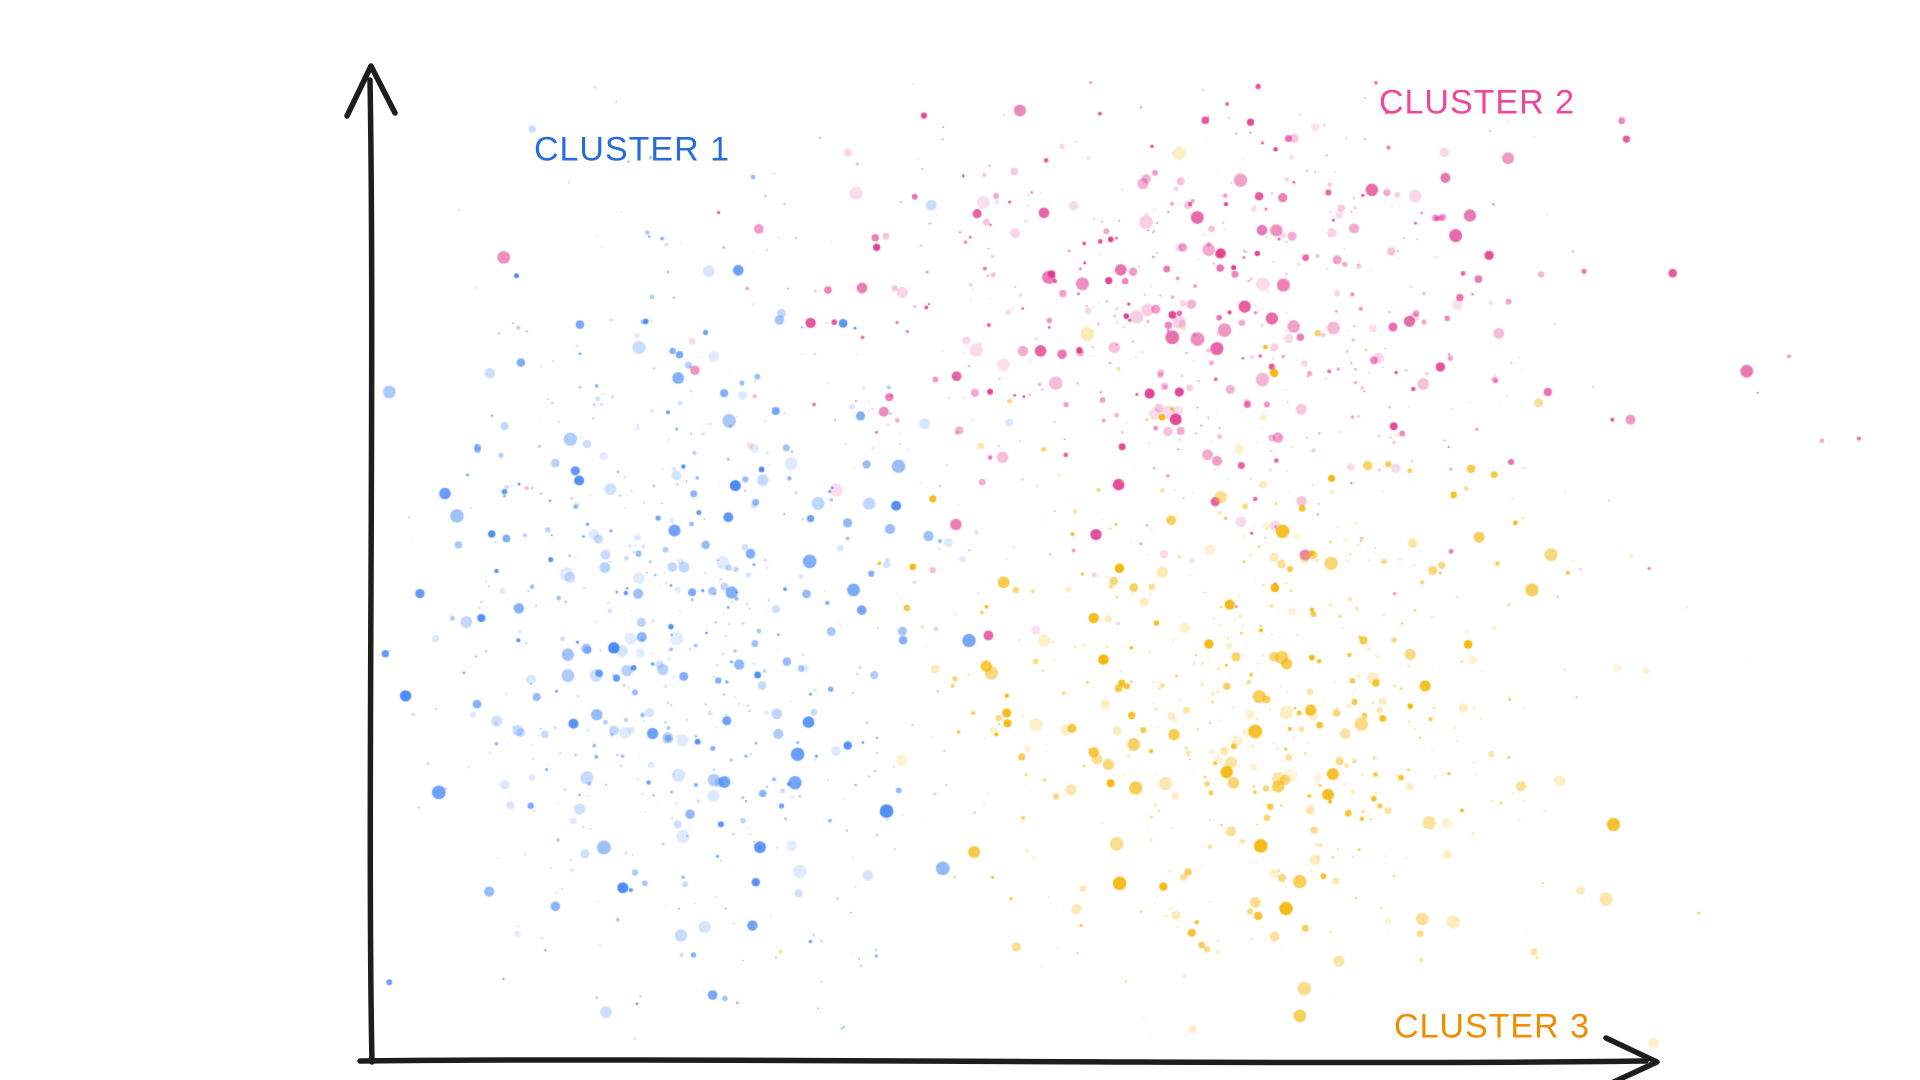 The image size is (1920, 1080). What do you see at coordinates (632, 149) in the screenshot?
I see `cluster-1-label: CLUSTER 1` at bounding box center [632, 149].